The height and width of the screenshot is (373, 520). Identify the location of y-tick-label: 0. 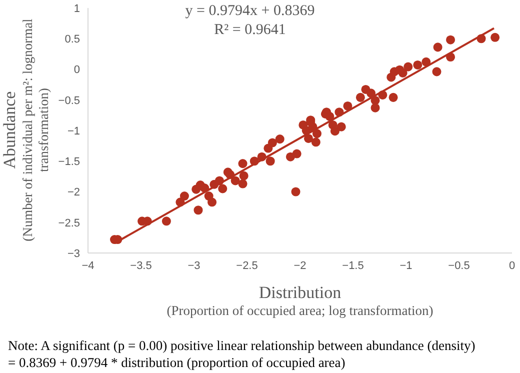
(77, 70).